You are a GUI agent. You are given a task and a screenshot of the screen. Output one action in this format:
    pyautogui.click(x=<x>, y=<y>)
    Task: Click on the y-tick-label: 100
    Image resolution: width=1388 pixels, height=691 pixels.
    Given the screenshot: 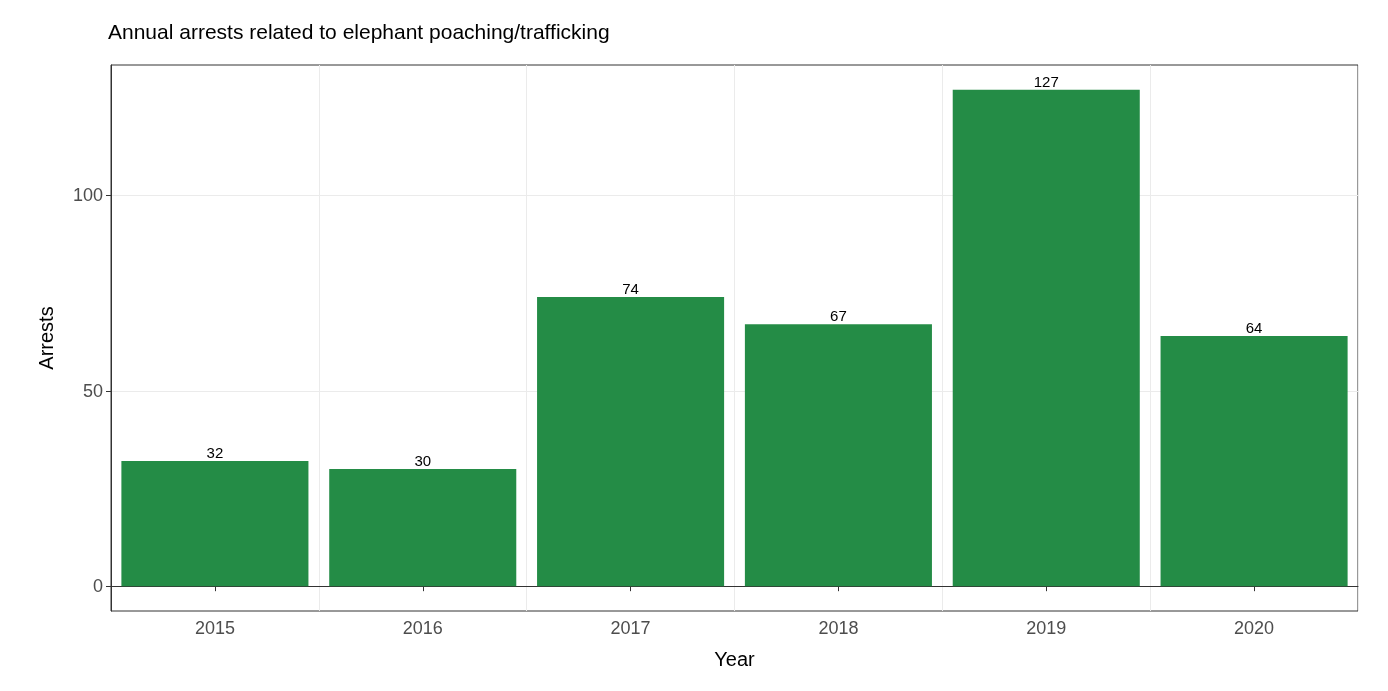 What is the action you would take?
    pyautogui.click(x=87, y=195)
    